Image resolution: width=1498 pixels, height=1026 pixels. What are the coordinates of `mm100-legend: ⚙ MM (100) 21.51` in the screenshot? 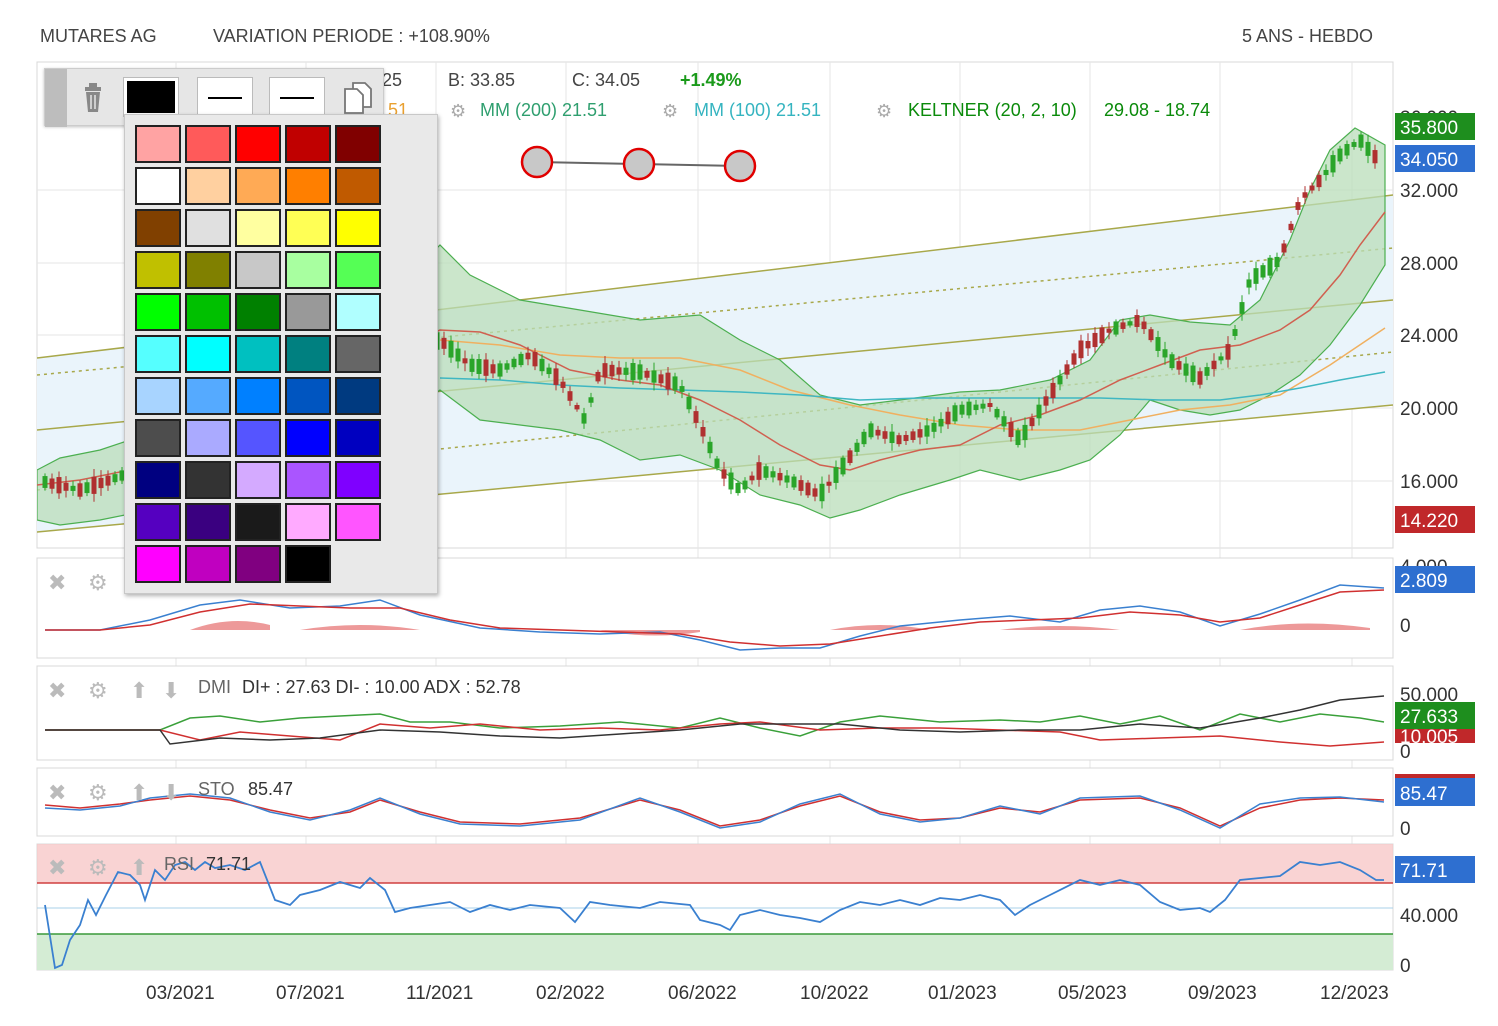 It's located at (741, 110).